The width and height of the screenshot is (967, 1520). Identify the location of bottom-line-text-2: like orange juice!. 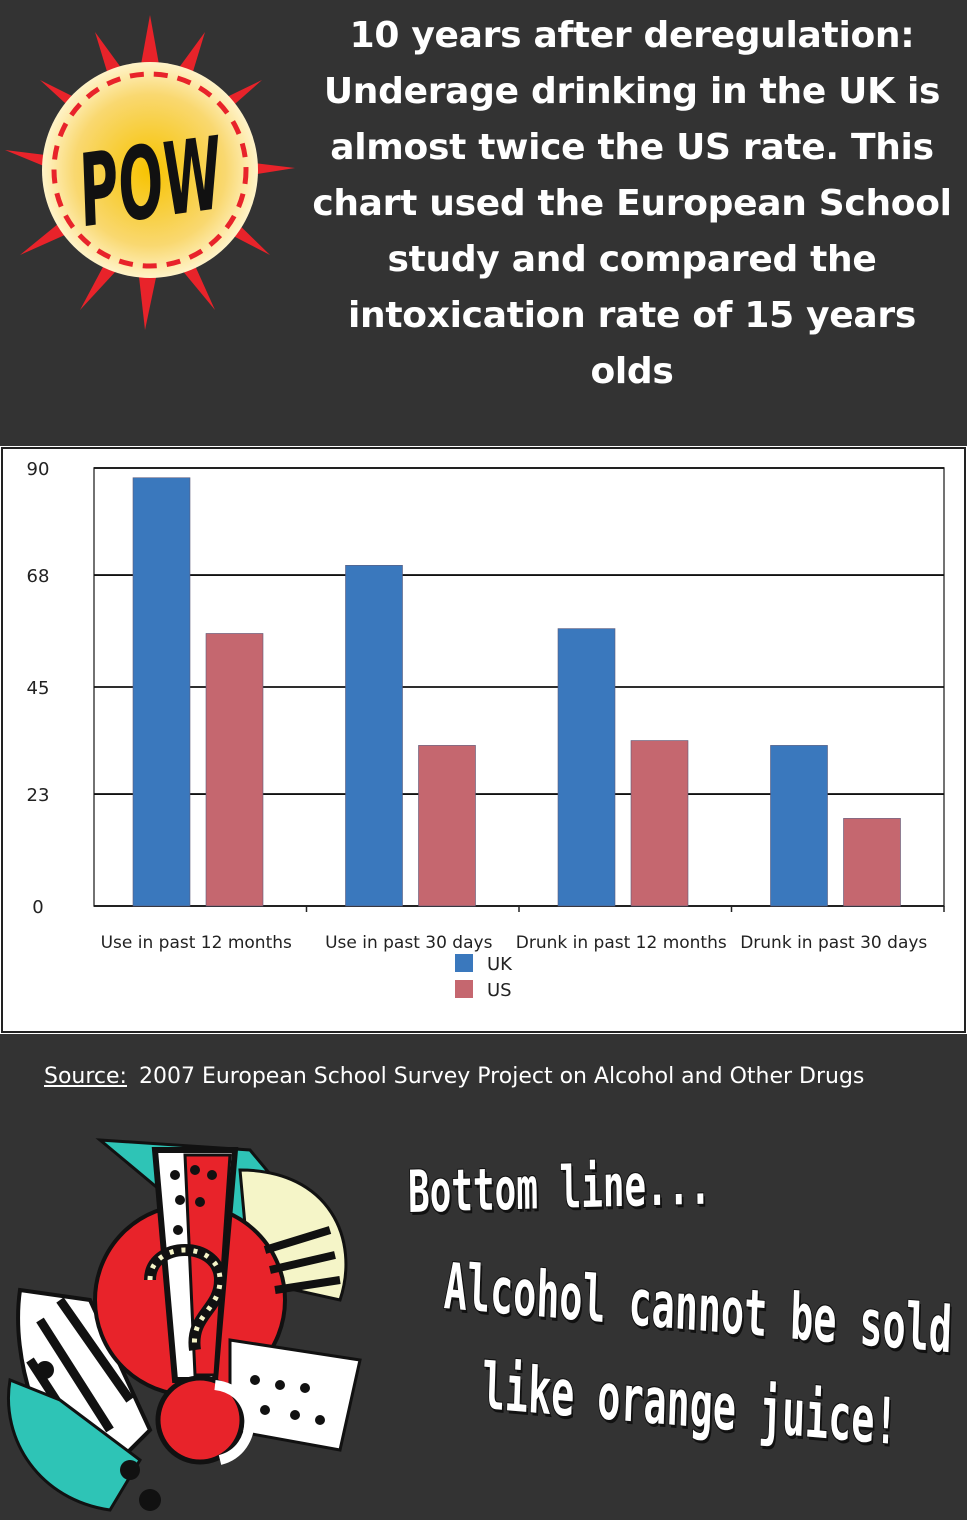
(689, 1405).